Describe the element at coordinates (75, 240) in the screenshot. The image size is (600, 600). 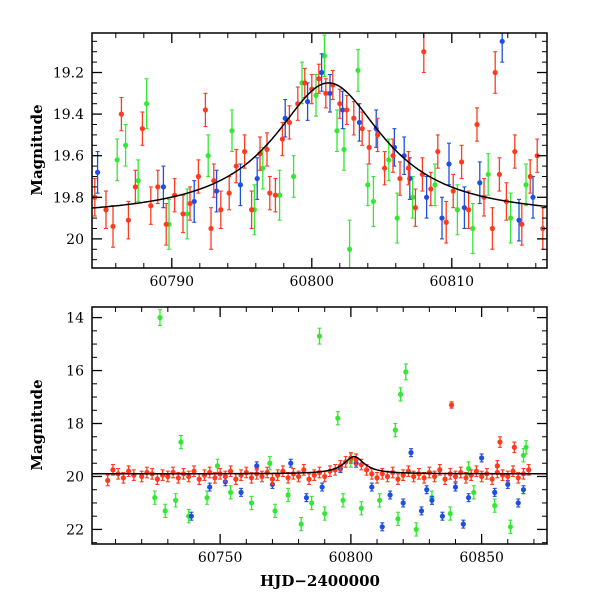
I see `y-tick-label: 20` at that location.